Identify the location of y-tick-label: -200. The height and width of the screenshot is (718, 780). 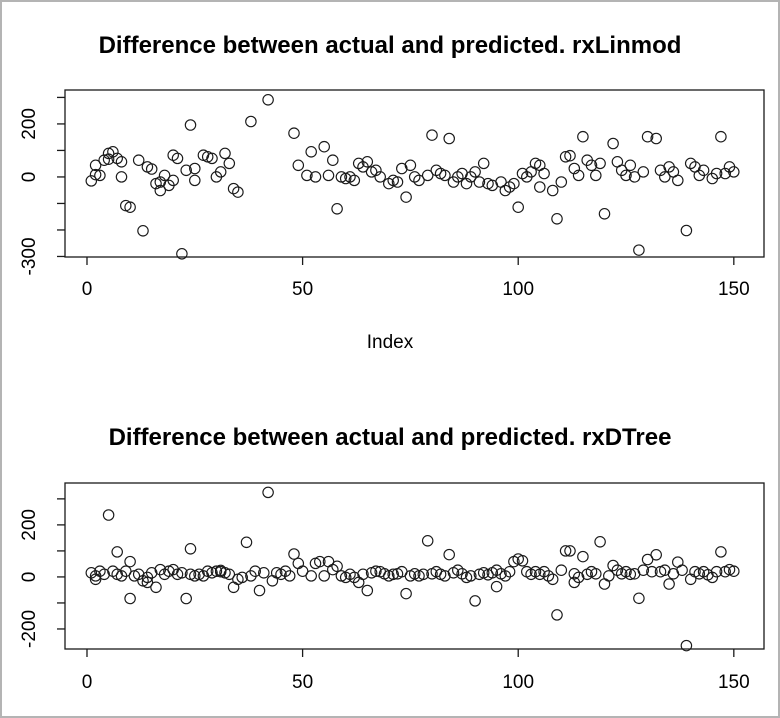
(29, 629).